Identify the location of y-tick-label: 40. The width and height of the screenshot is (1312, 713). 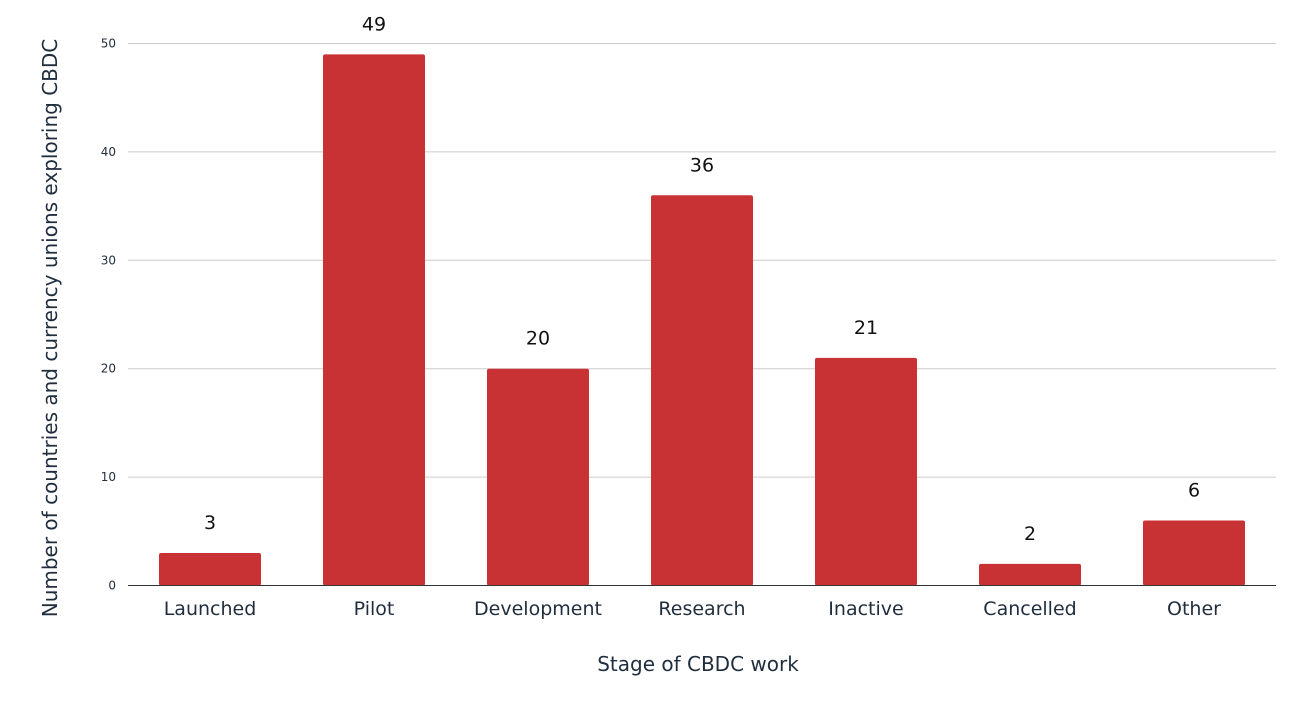
(108, 152).